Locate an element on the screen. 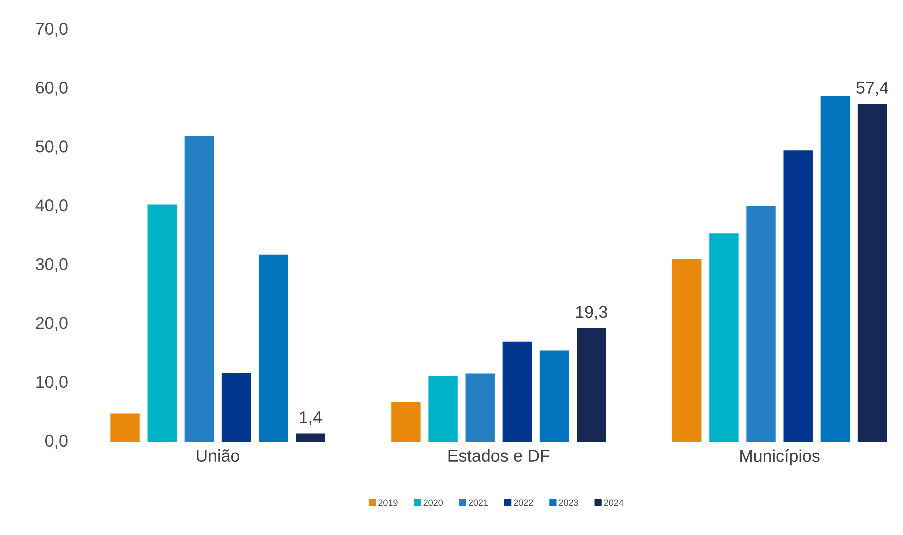 This screenshot has height=535, width=903. y-tick-label: 50,0 is located at coordinates (52, 147).